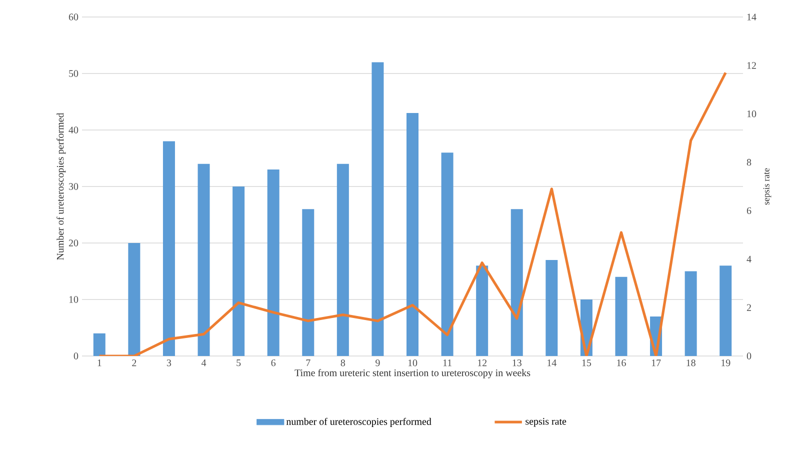  I want to click on y-tick-label: 0, so click(76, 356).